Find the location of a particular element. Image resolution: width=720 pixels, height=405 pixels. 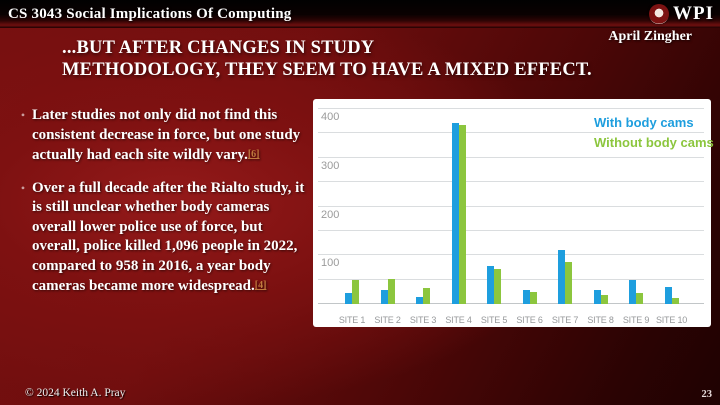

x-axis-category-label: SITE 5 is located at coordinates (494, 320).